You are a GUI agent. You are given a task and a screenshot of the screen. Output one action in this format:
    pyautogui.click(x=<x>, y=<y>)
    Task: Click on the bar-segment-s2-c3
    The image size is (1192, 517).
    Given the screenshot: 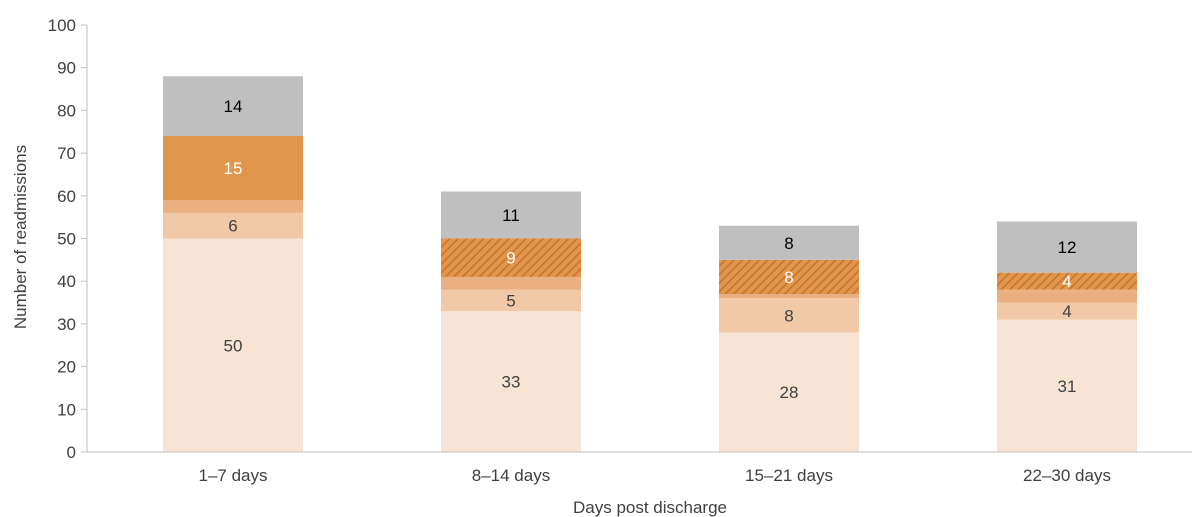 What is the action you would take?
    pyautogui.click(x=789, y=315)
    